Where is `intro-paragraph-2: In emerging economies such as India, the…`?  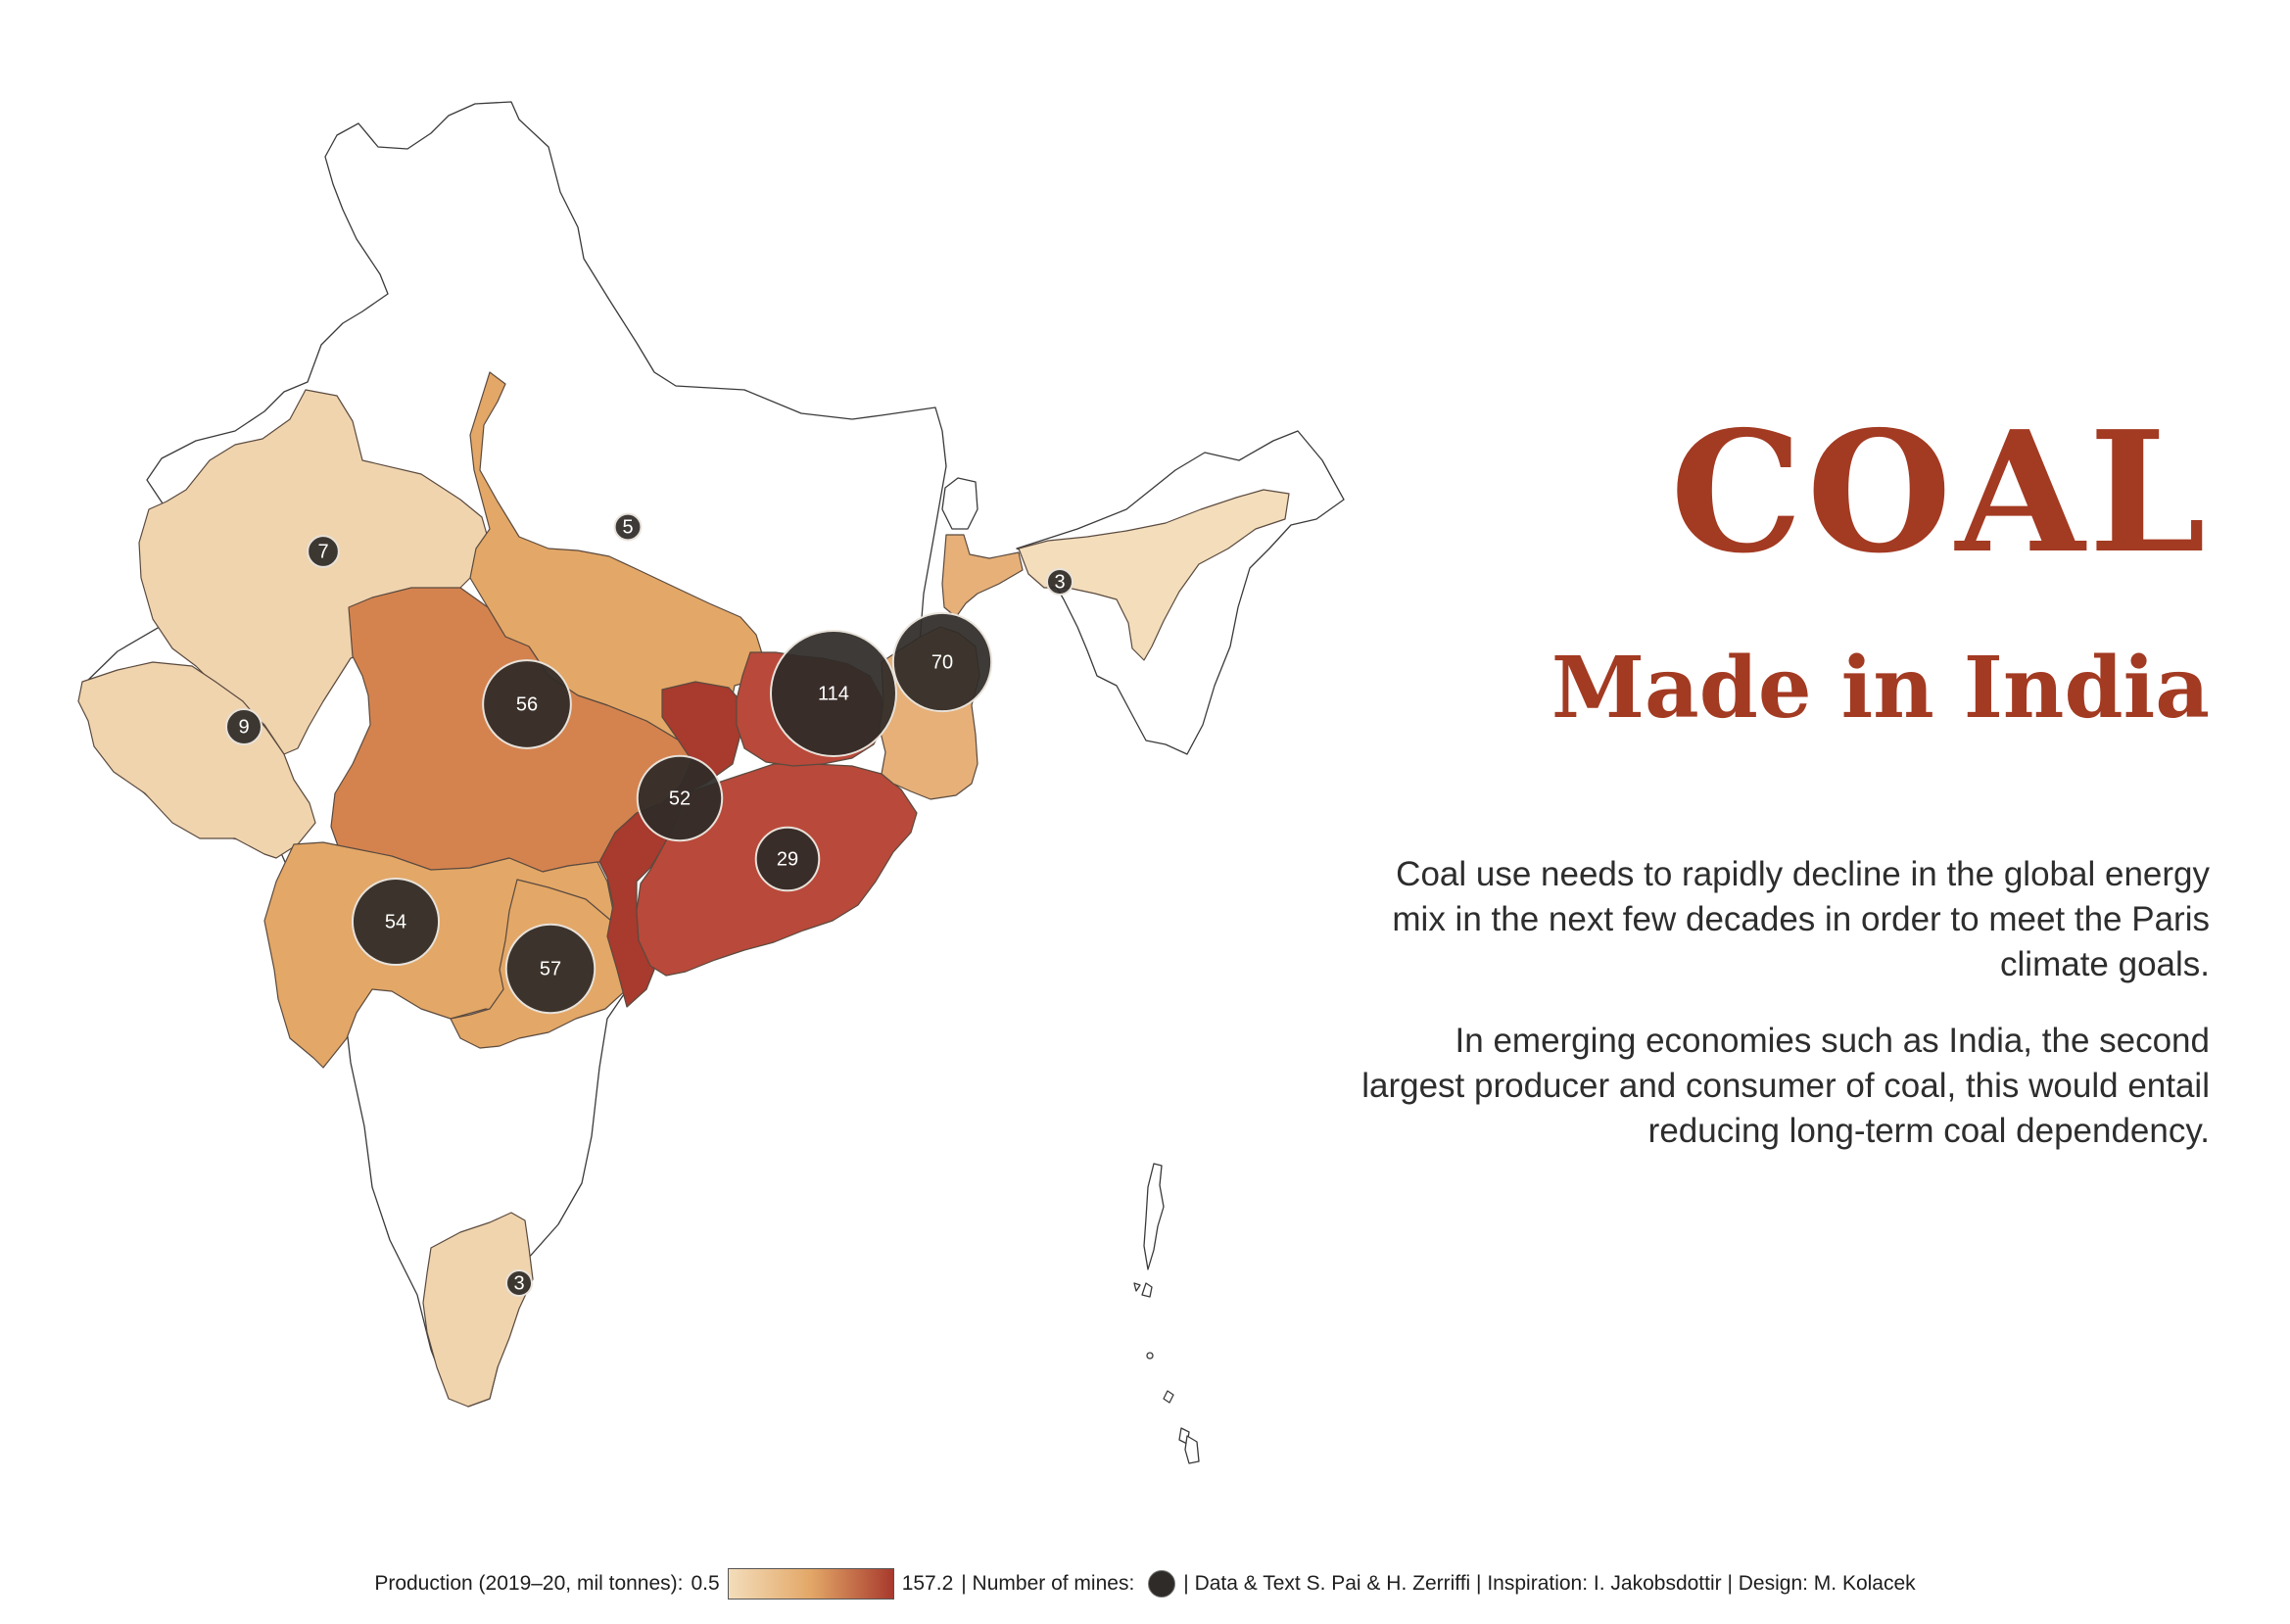 intro-paragraph-2: In emerging economies such as India, the… is located at coordinates (1786, 1086).